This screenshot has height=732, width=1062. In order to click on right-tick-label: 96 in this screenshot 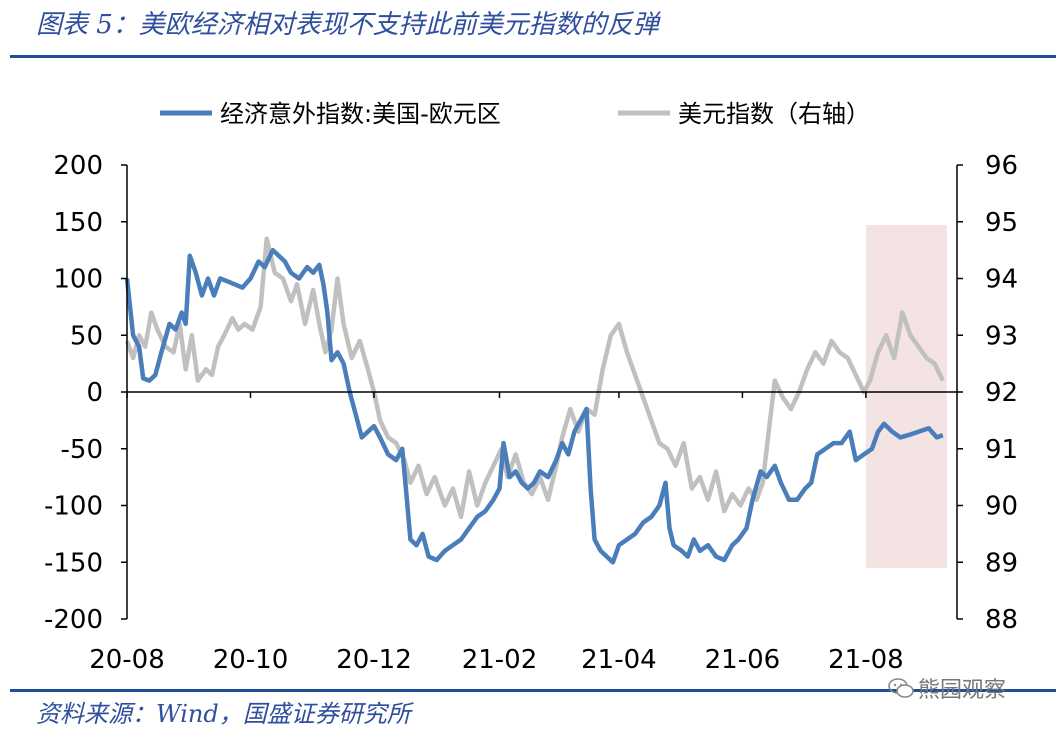, I will do `click(1001, 166)`.